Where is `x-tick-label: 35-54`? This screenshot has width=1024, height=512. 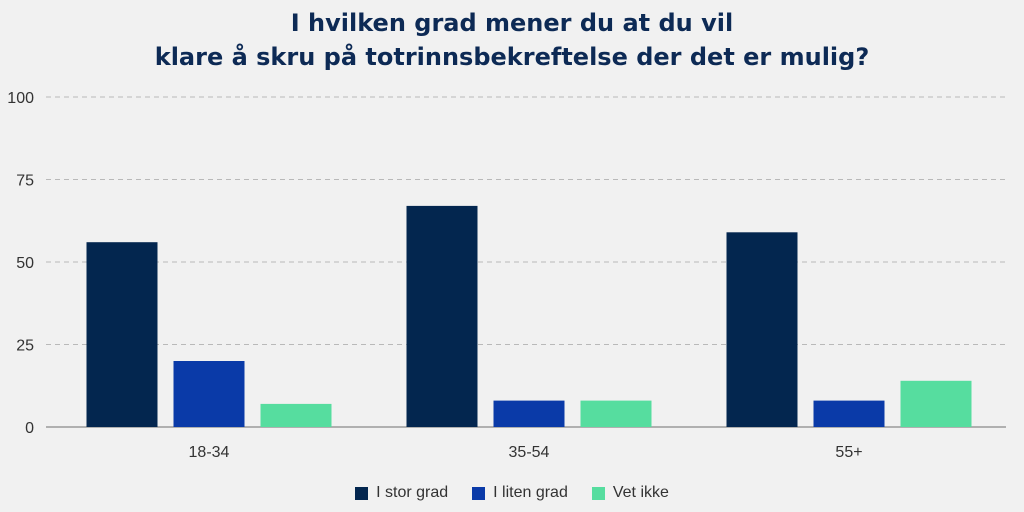
x-tick-label: 35-54 is located at coordinates (529, 452).